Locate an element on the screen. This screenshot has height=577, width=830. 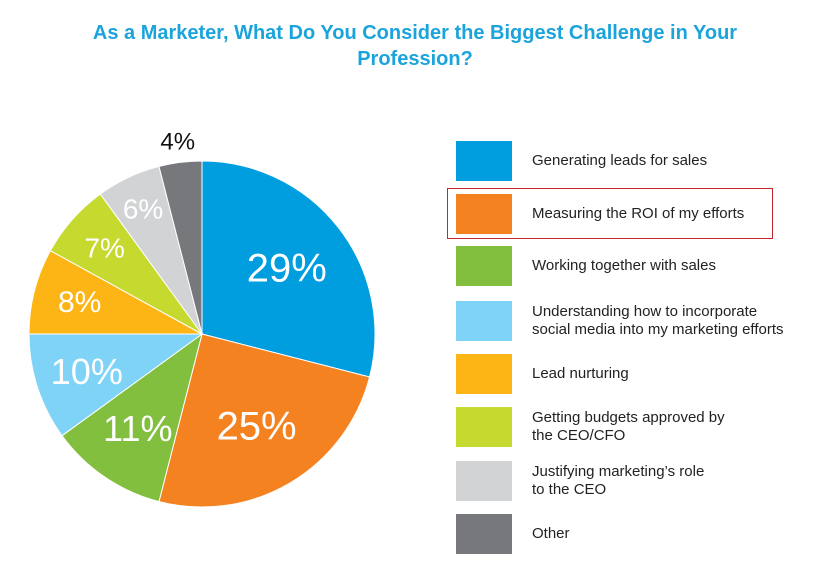
pie-slice-label: 29% is located at coordinates (287, 268).